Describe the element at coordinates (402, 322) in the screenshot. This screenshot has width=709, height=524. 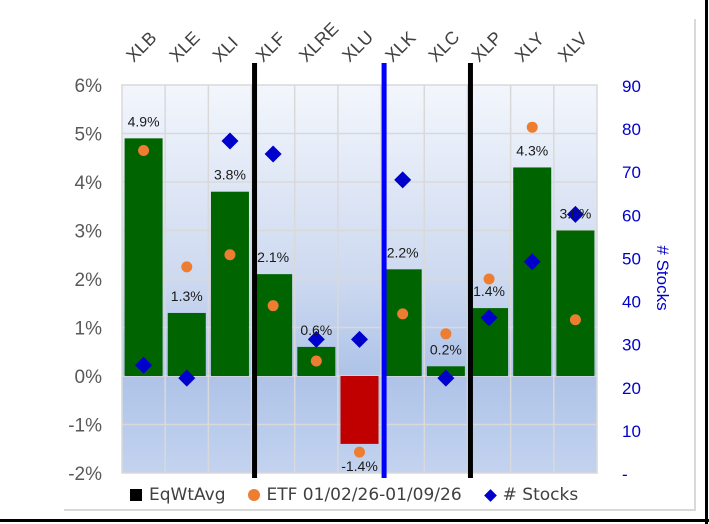
I see `bar-xlk` at that location.